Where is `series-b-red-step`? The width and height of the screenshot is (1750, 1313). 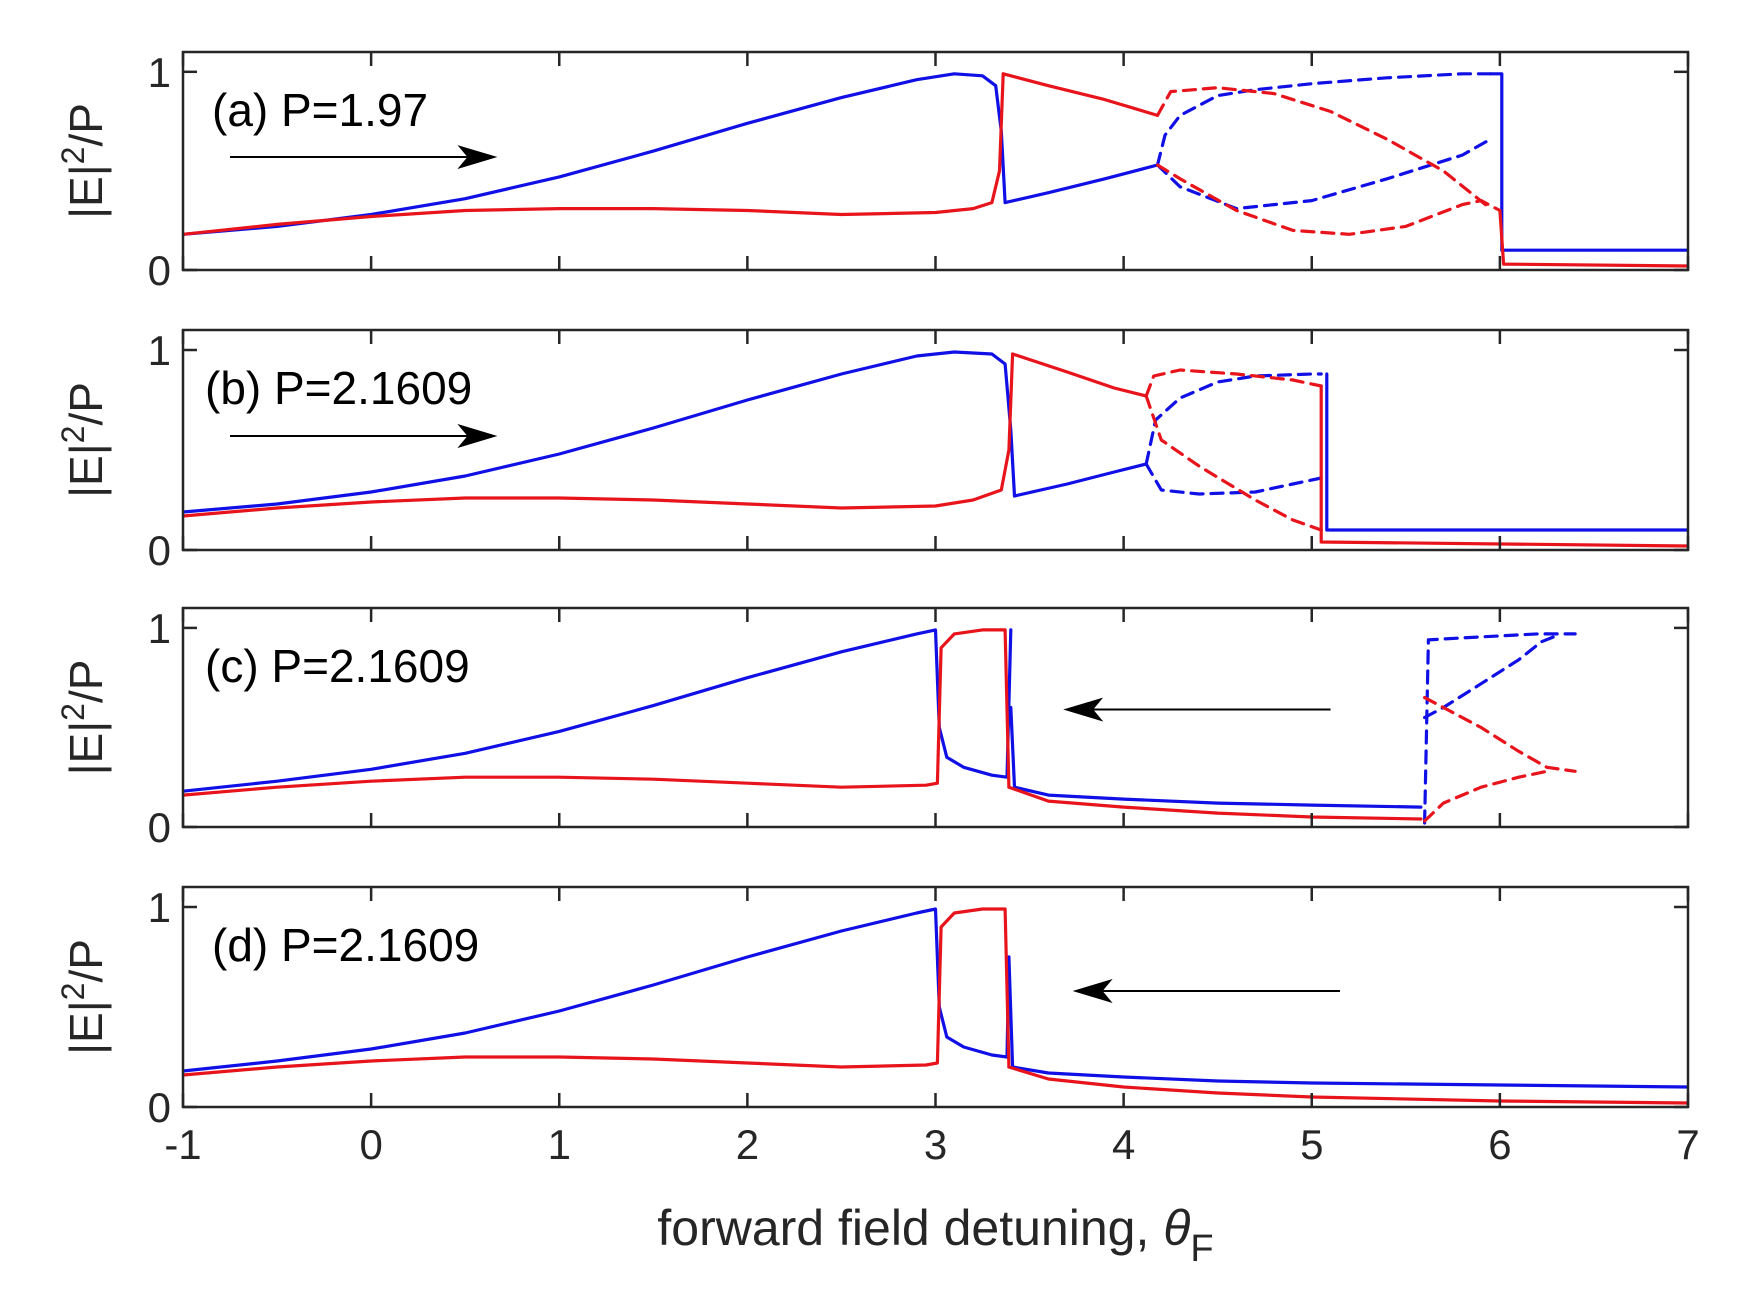 series-b-red-step is located at coordinates (1503, 466).